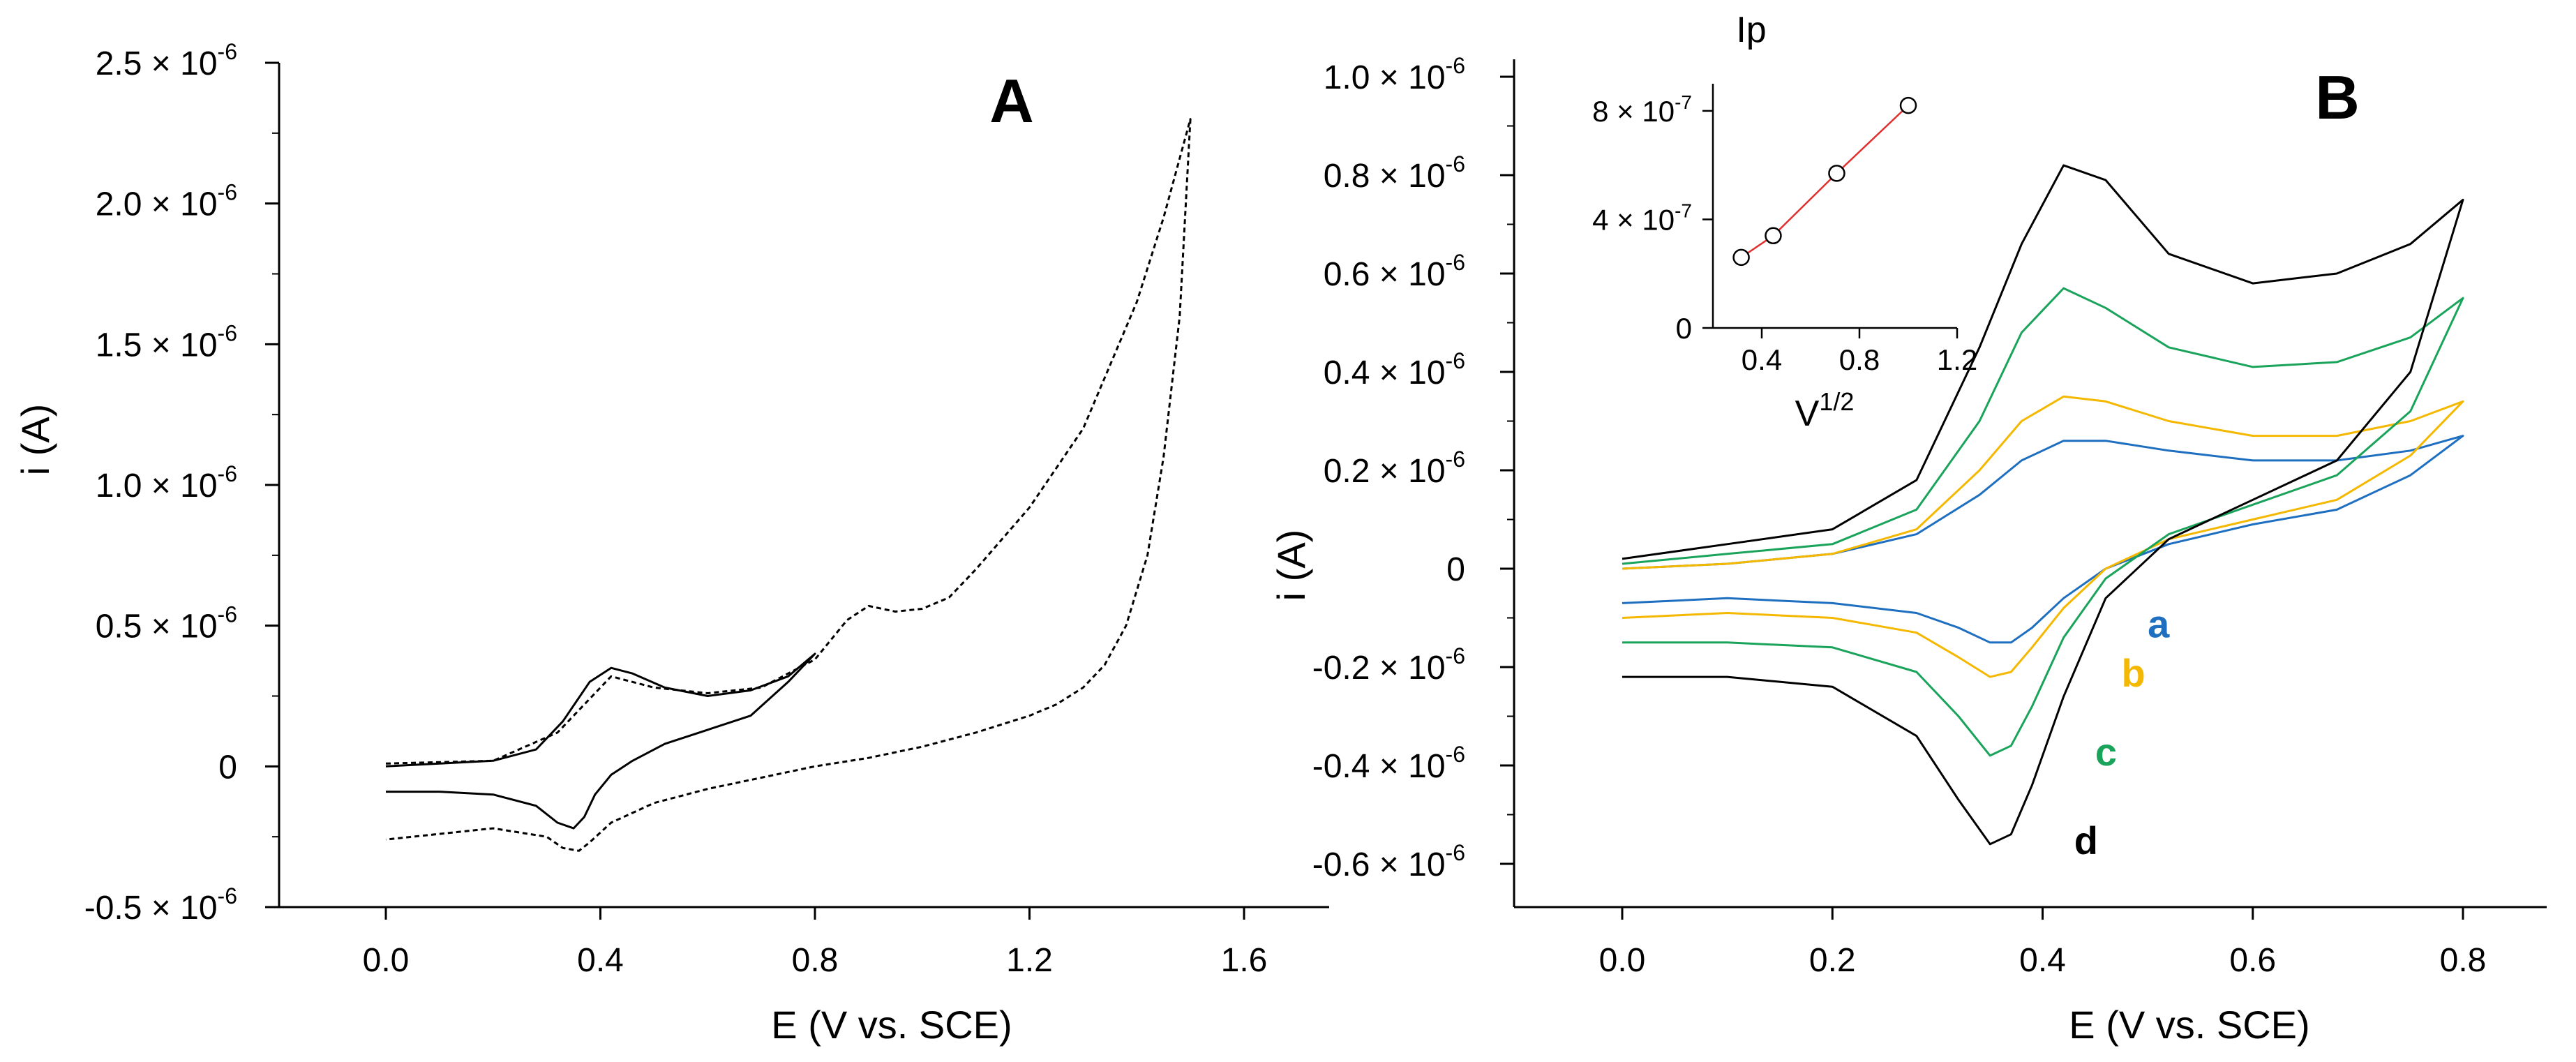 Image resolution: width=2576 pixels, height=1062 pixels. I want to click on y-tick-label-a: -0.5 × 10⁻⁶, so click(160, 905).